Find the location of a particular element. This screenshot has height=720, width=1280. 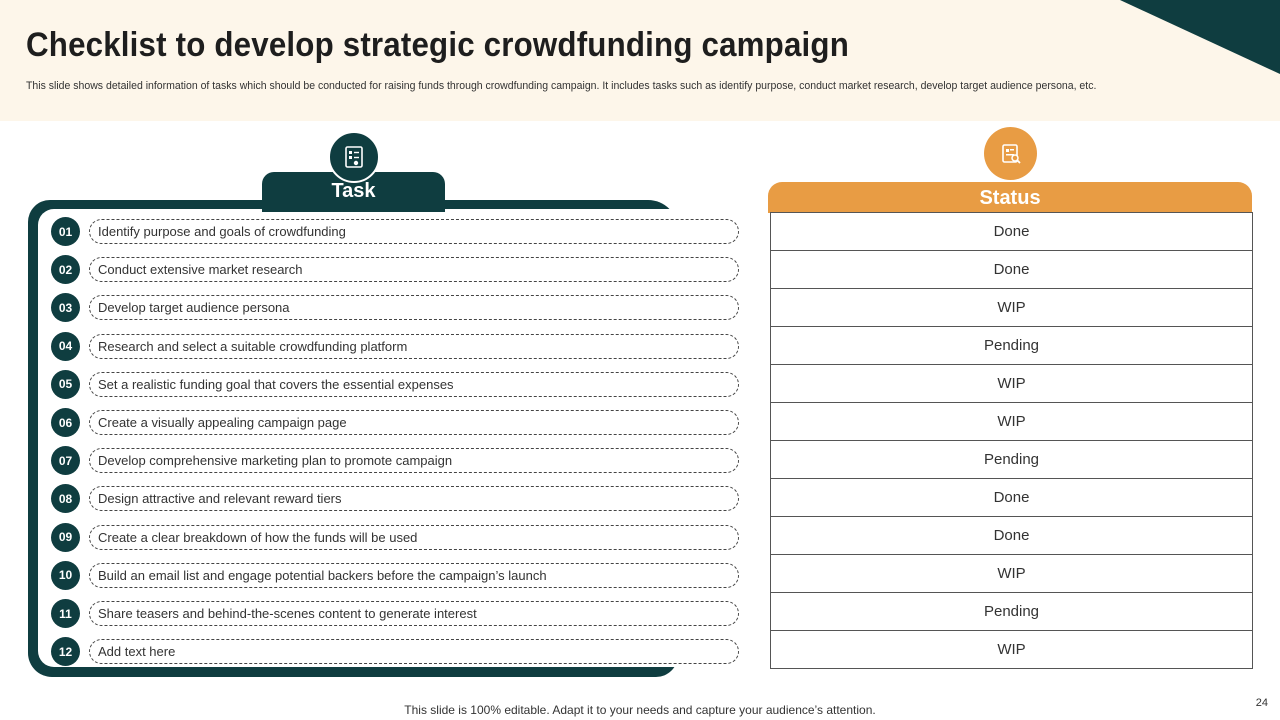

task-number-badge: 11 is located at coordinates (65, 613).